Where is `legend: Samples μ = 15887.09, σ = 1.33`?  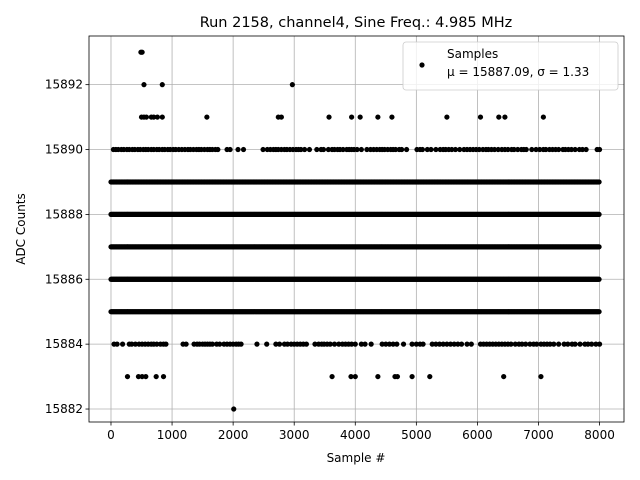 legend: Samples μ = 15887.09, σ = 1.33 is located at coordinates (510, 66).